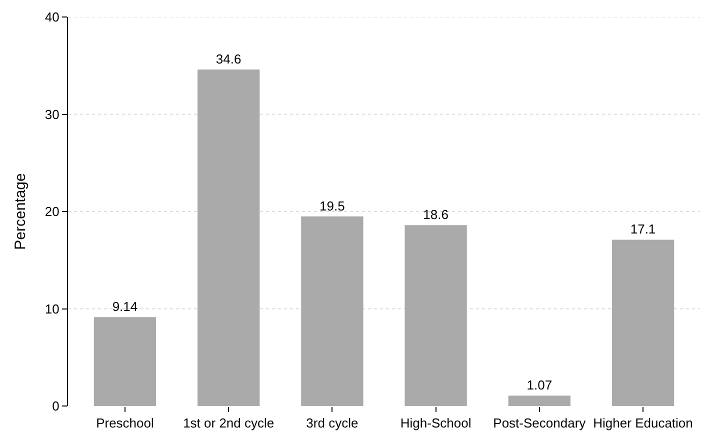 The width and height of the screenshot is (706, 437). Describe the element at coordinates (539, 385) in the screenshot. I see `data-label: 1.07` at that location.